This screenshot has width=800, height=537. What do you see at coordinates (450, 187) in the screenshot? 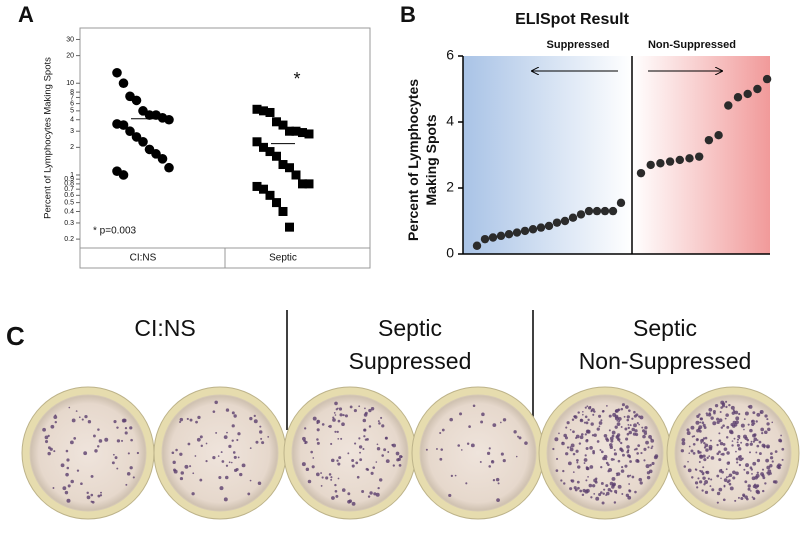
I see `y-tick-label: 2` at bounding box center [450, 187].